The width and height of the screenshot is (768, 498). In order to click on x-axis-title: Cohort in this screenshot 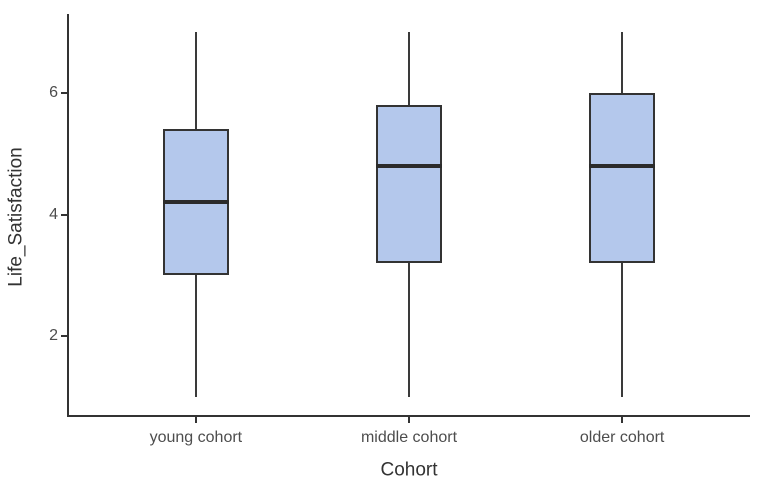, I will do `click(409, 470)`.